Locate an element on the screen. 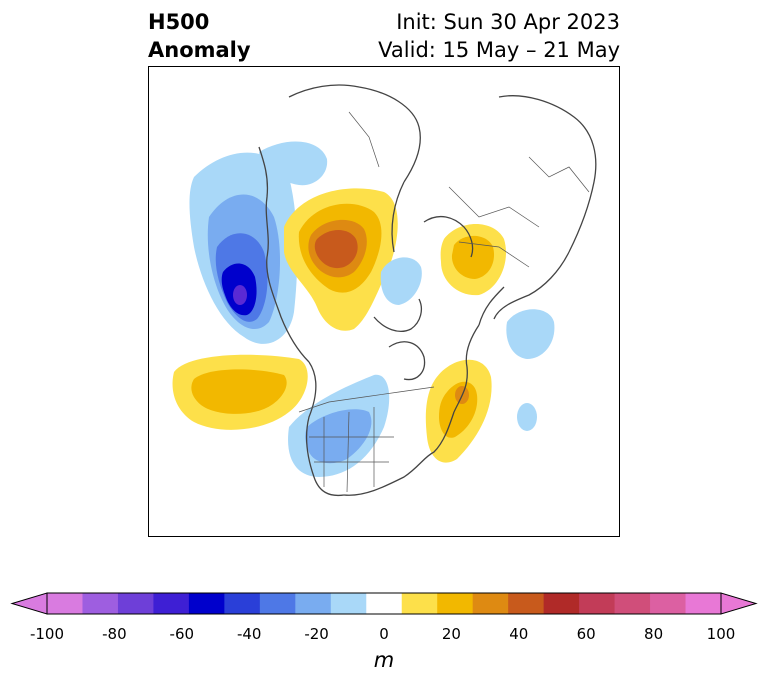 Image resolution: width=768 pixels, height=684 pixels. init-date: Init: Sun 30 Apr 2023 is located at coordinates (508, 22).